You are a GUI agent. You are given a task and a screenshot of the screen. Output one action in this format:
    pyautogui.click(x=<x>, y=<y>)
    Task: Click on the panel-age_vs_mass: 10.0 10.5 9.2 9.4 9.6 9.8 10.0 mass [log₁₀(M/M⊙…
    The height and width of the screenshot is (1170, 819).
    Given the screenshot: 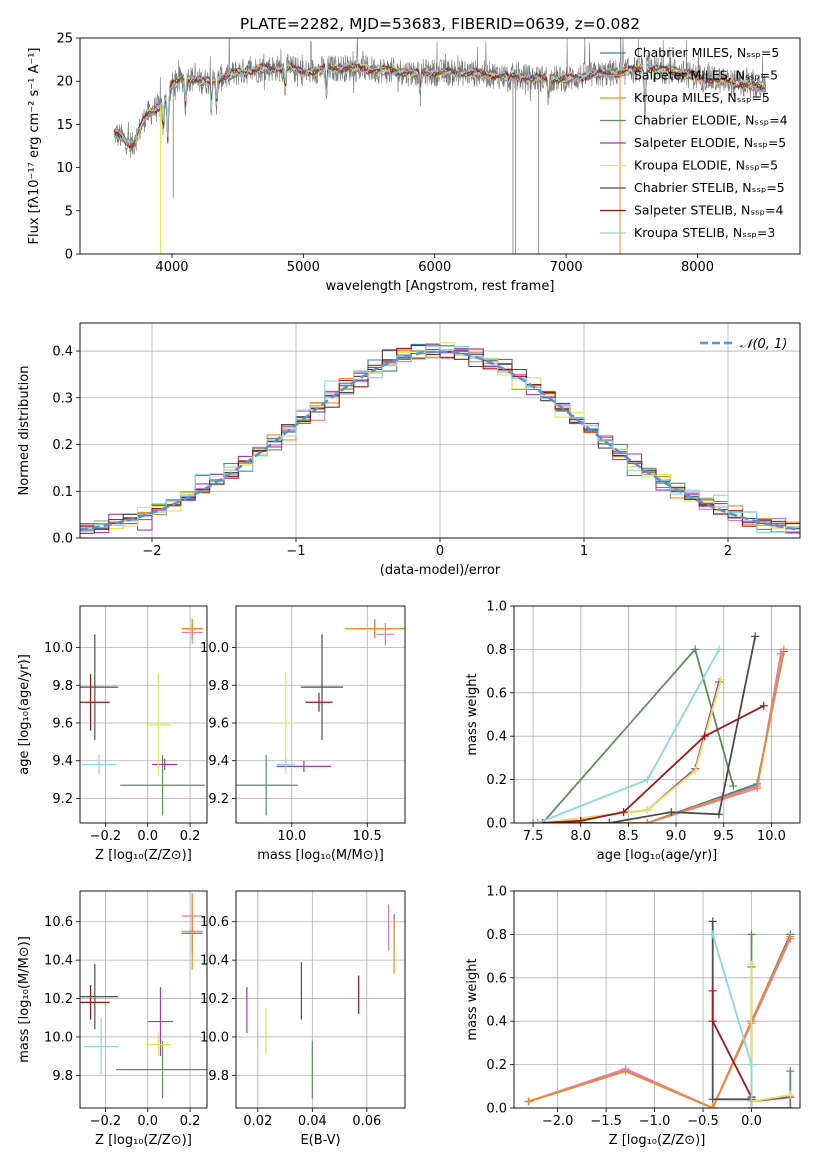 What is the action you would take?
    pyautogui.click(x=303, y=734)
    